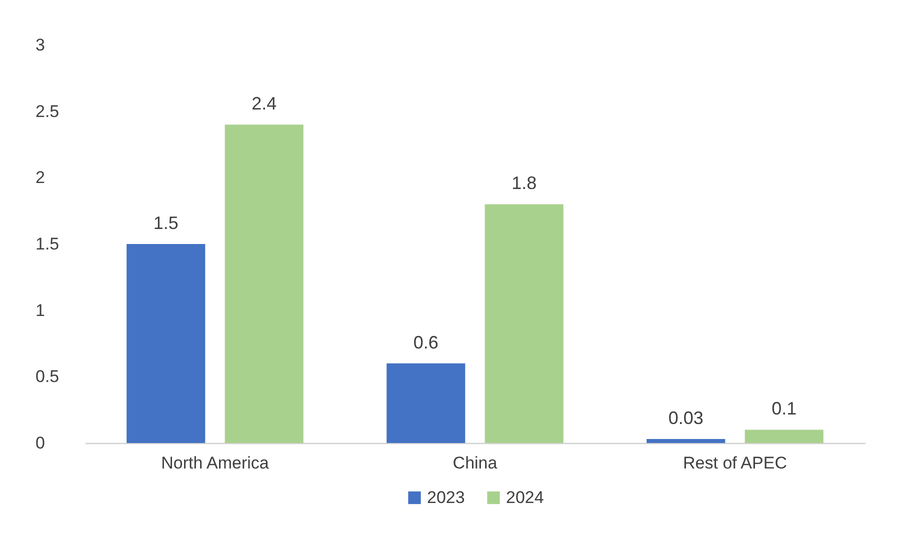  Describe the element at coordinates (686, 418) in the screenshot. I see `data-label: 0.03` at that location.